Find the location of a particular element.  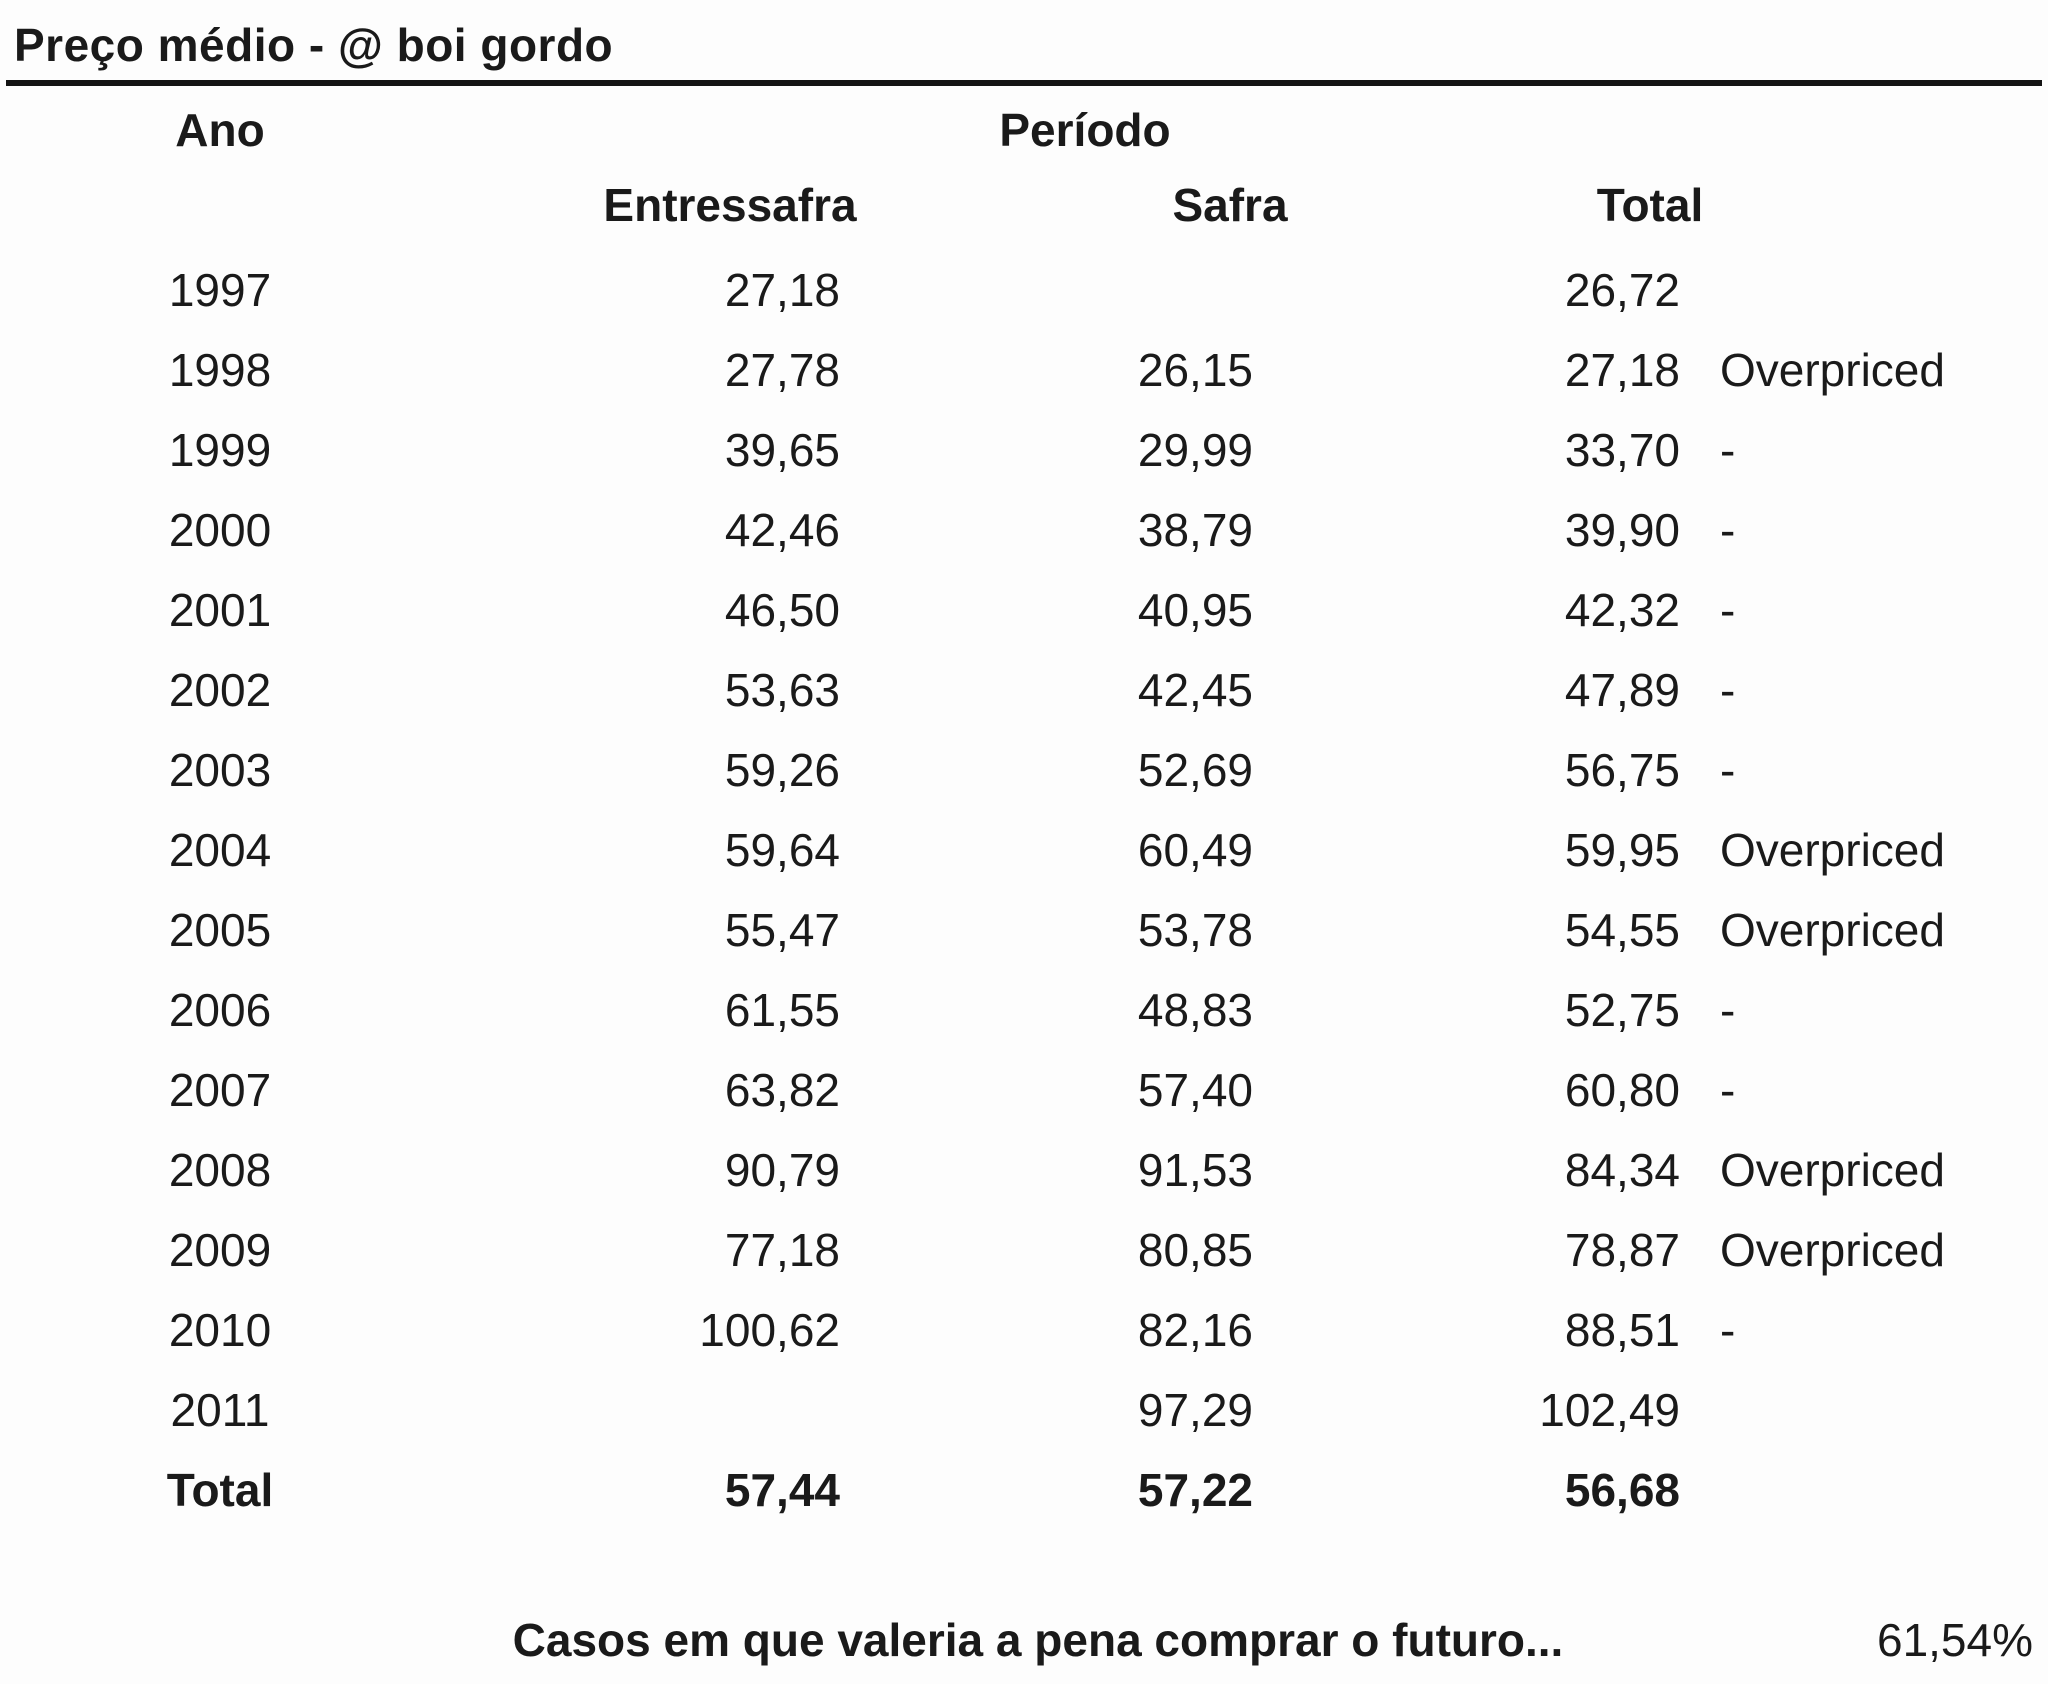

col-header-total: Total is located at coordinates (1650, 205).